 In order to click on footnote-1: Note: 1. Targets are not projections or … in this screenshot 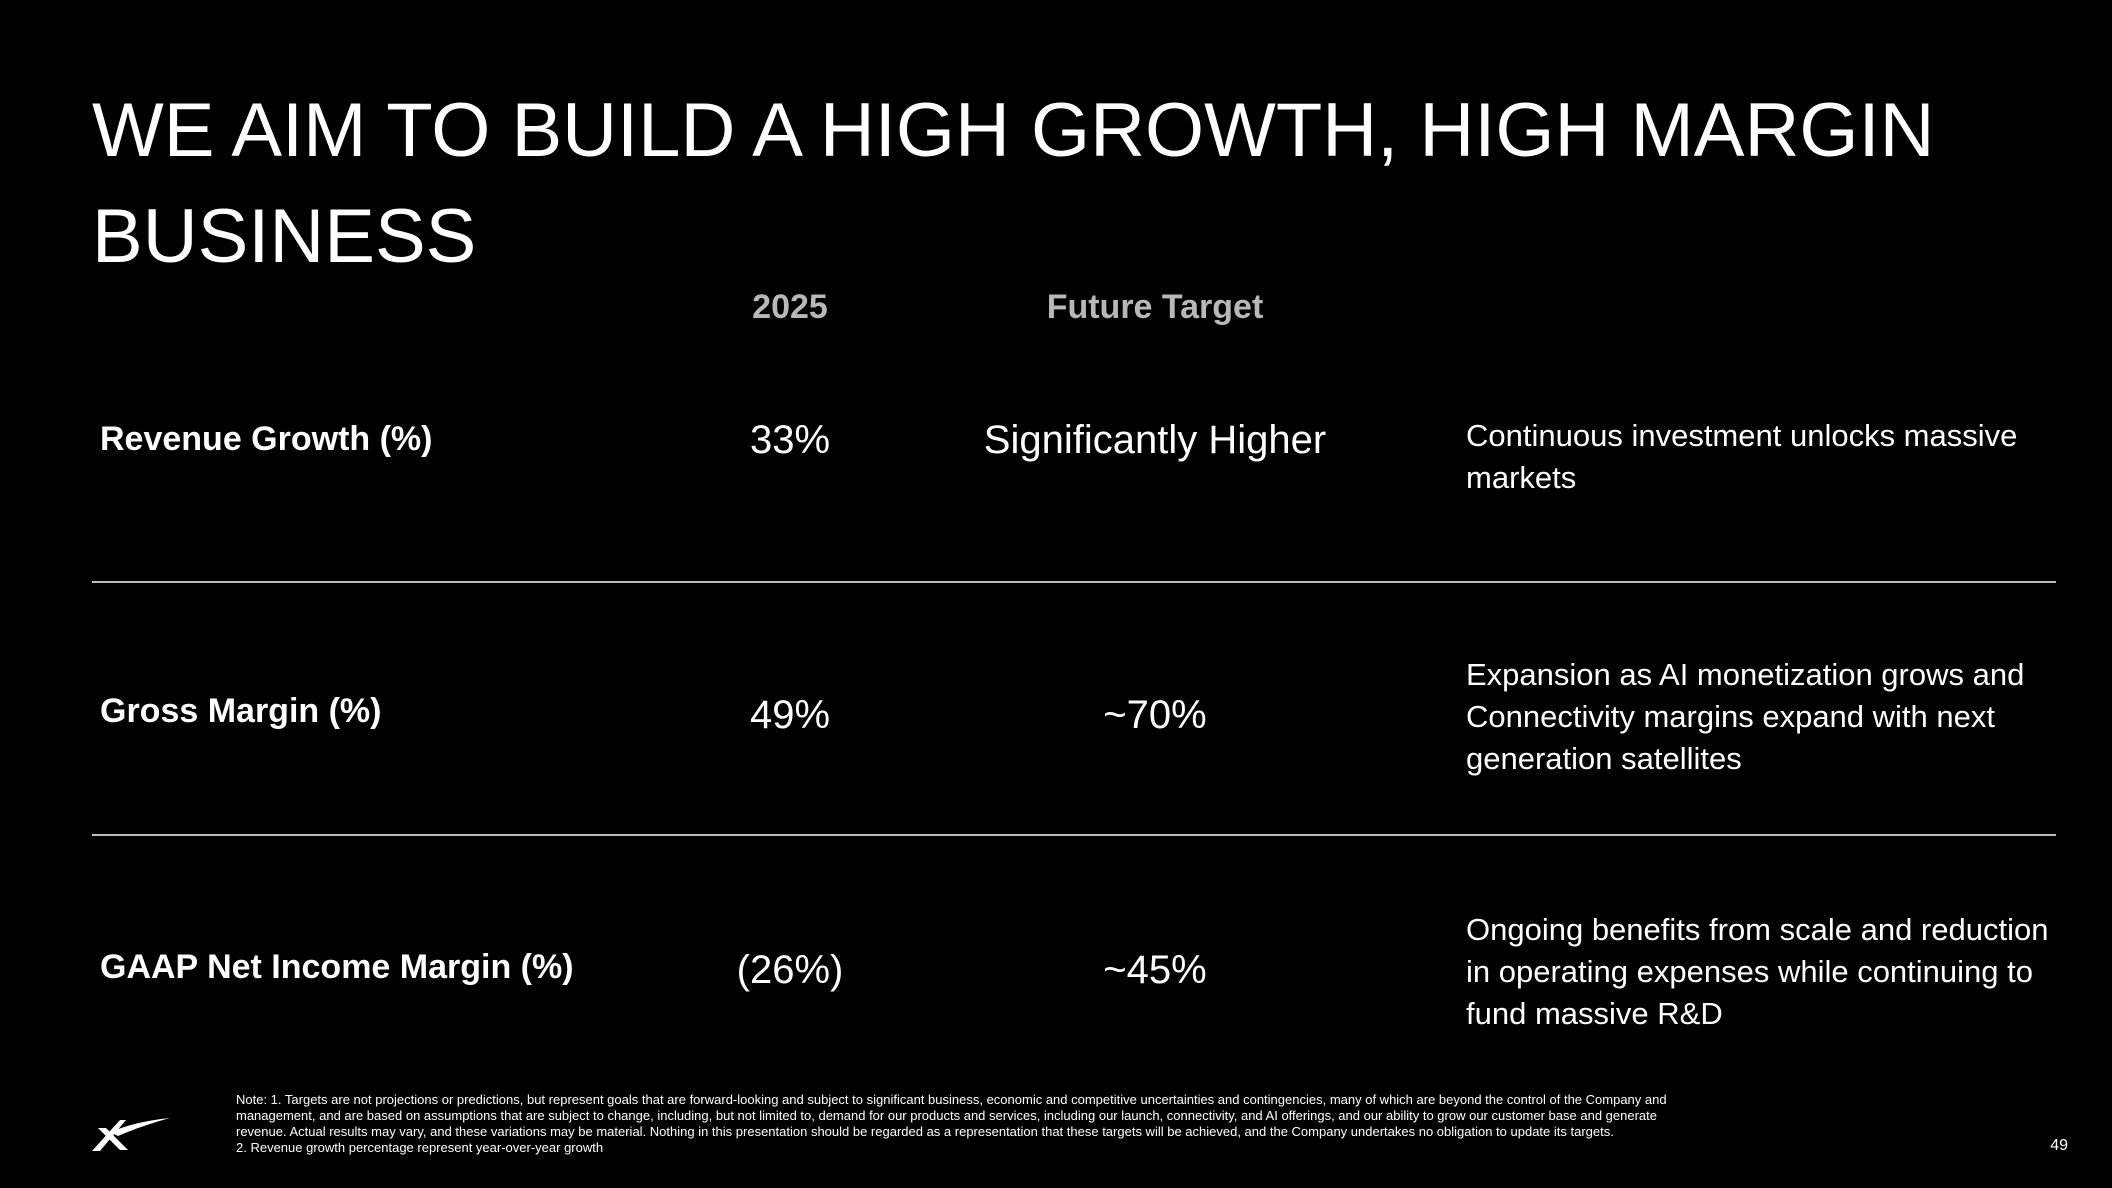, I will do `click(951, 1115)`.